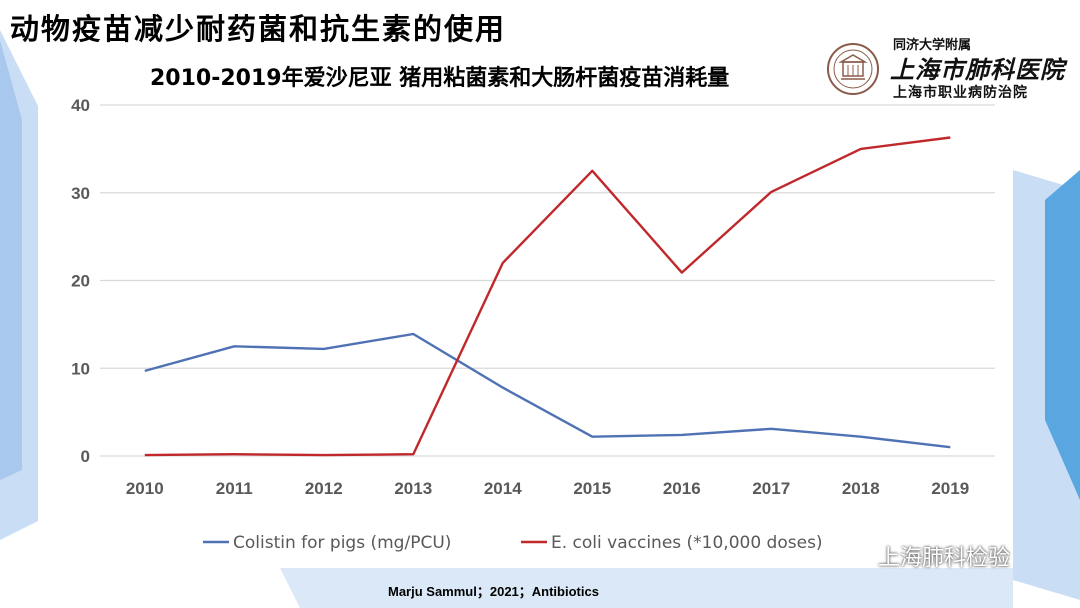  What do you see at coordinates (440, 78) in the screenshot?
I see `chart-title: 2010-2019年爱沙尼亚 猪用粘菌素和大肠杆菌疫苗消耗量` at bounding box center [440, 78].